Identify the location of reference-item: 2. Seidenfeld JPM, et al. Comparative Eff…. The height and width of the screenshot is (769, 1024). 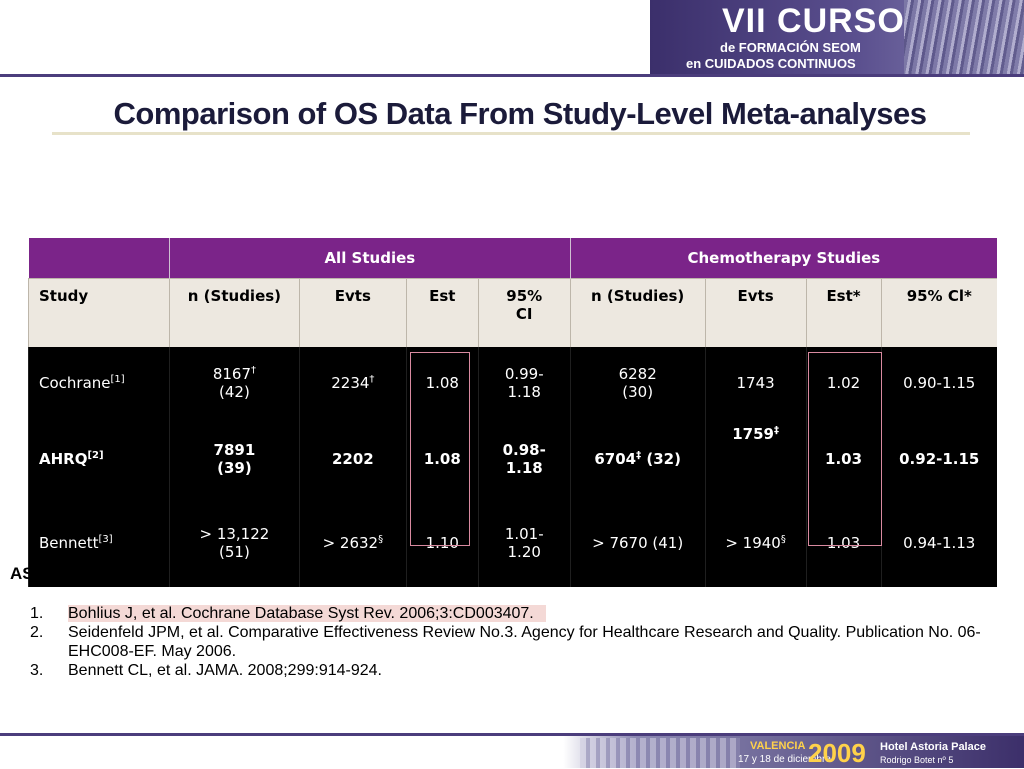
(510, 642).